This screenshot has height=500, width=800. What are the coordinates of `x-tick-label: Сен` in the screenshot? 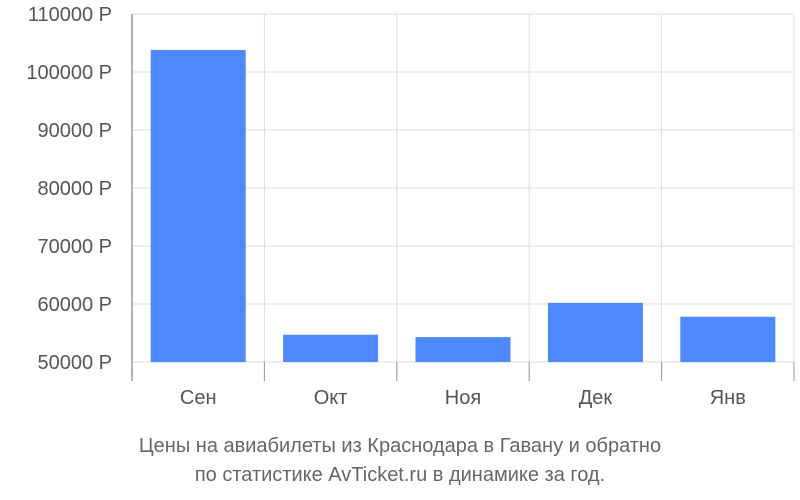 It's located at (198, 398).